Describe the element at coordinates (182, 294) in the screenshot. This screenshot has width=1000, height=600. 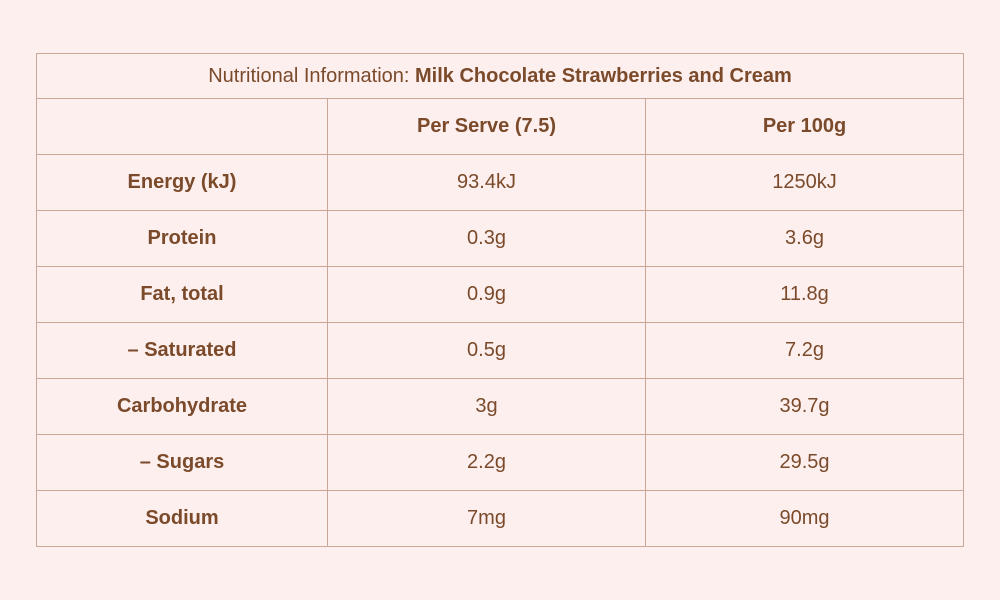
I see `row-label: Fat, total` at that location.